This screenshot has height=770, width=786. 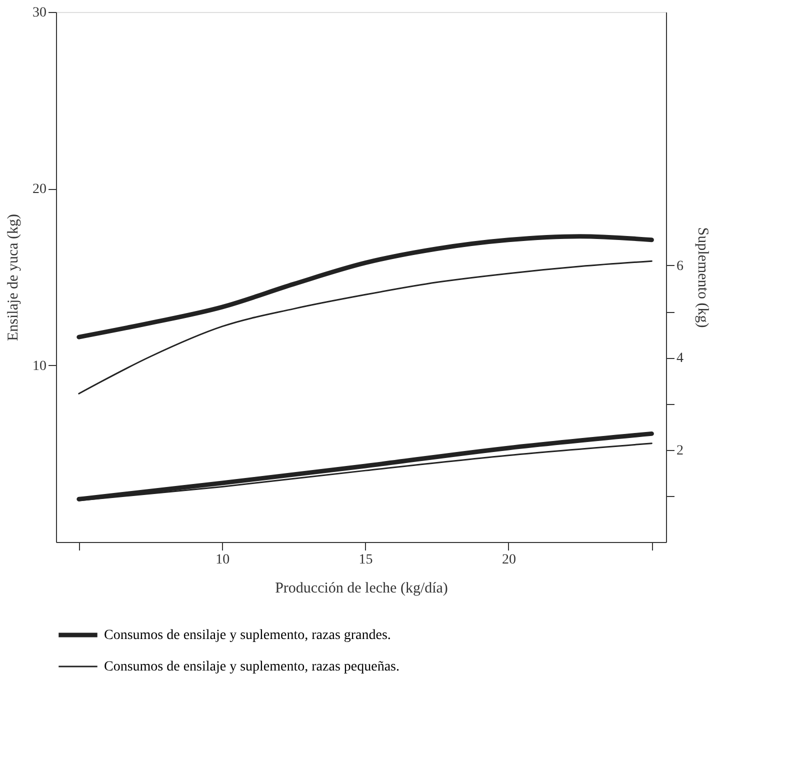 What do you see at coordinates (680, 450) in the screenshot?
I see `y2-tick-label: 2` at bounding box center [680, 450].